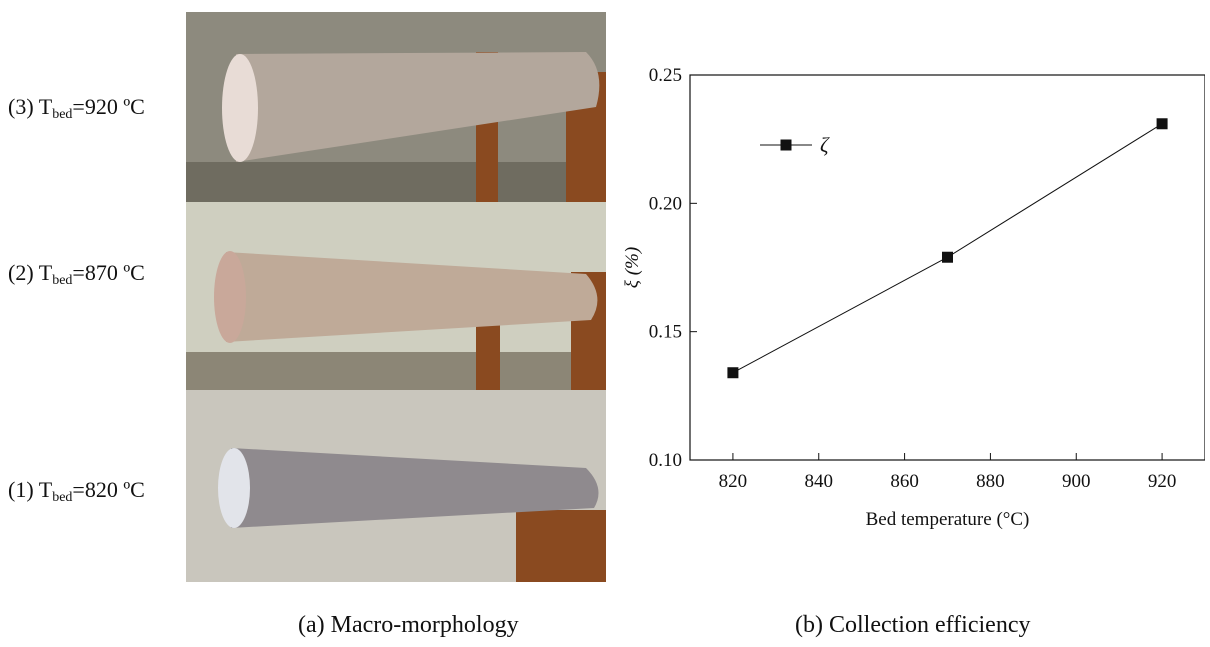 The height and width of the screenshot is (647, 1210). What do you see at coordinates (396, 371) in the screenshot?
I see `photo-870-floor` at bounding box center [396, 371].